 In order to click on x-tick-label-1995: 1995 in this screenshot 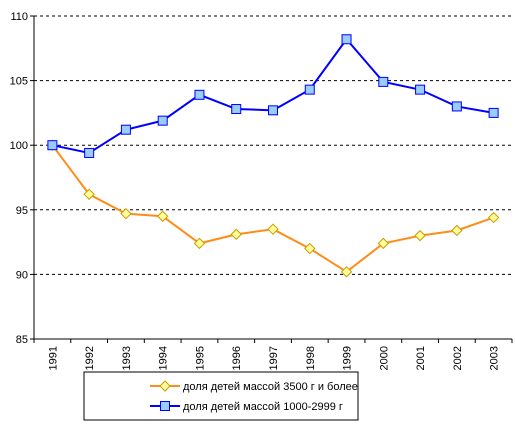, I will do `click(200, 358)`.